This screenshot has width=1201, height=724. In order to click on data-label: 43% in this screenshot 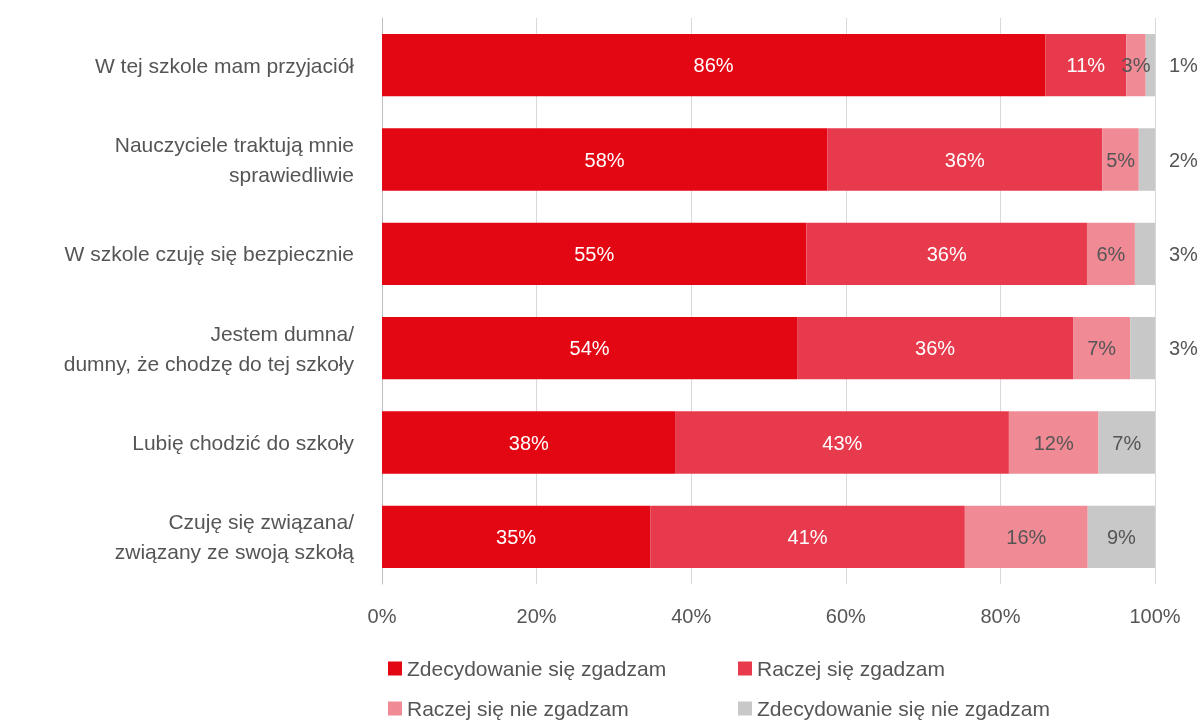, I will do `click(842, 442)`.